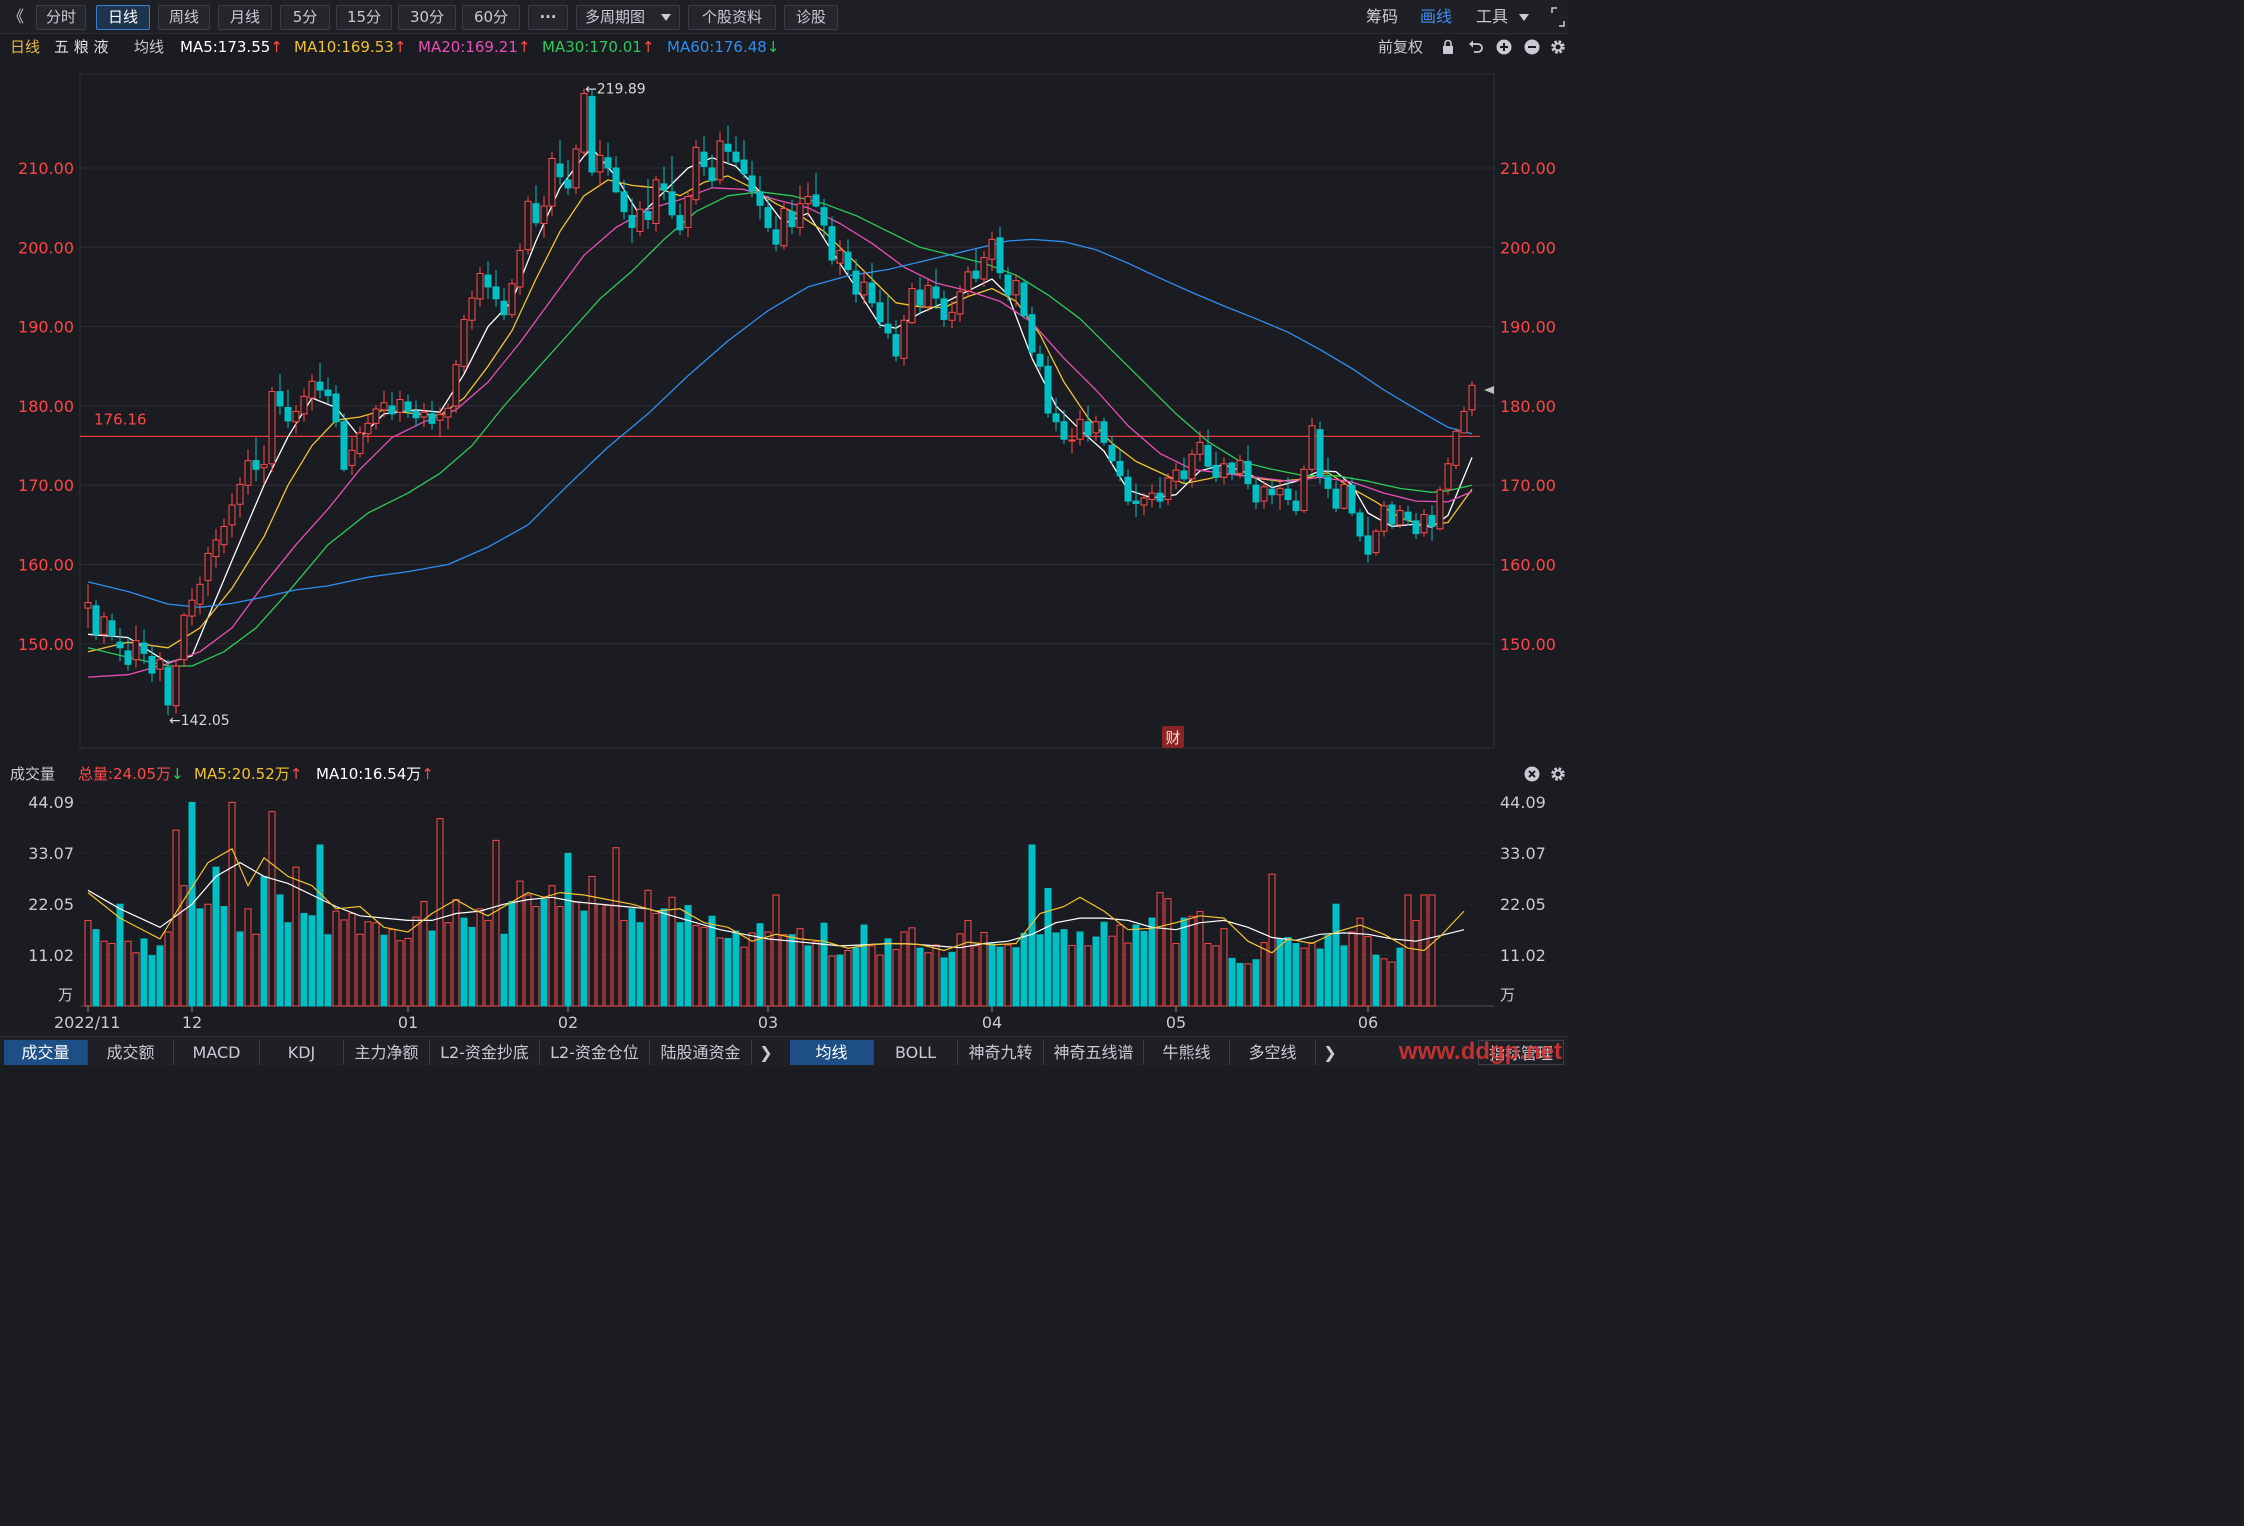  I want to click on tab-magic-nine: 神奇九转, so click(1001, 1052).